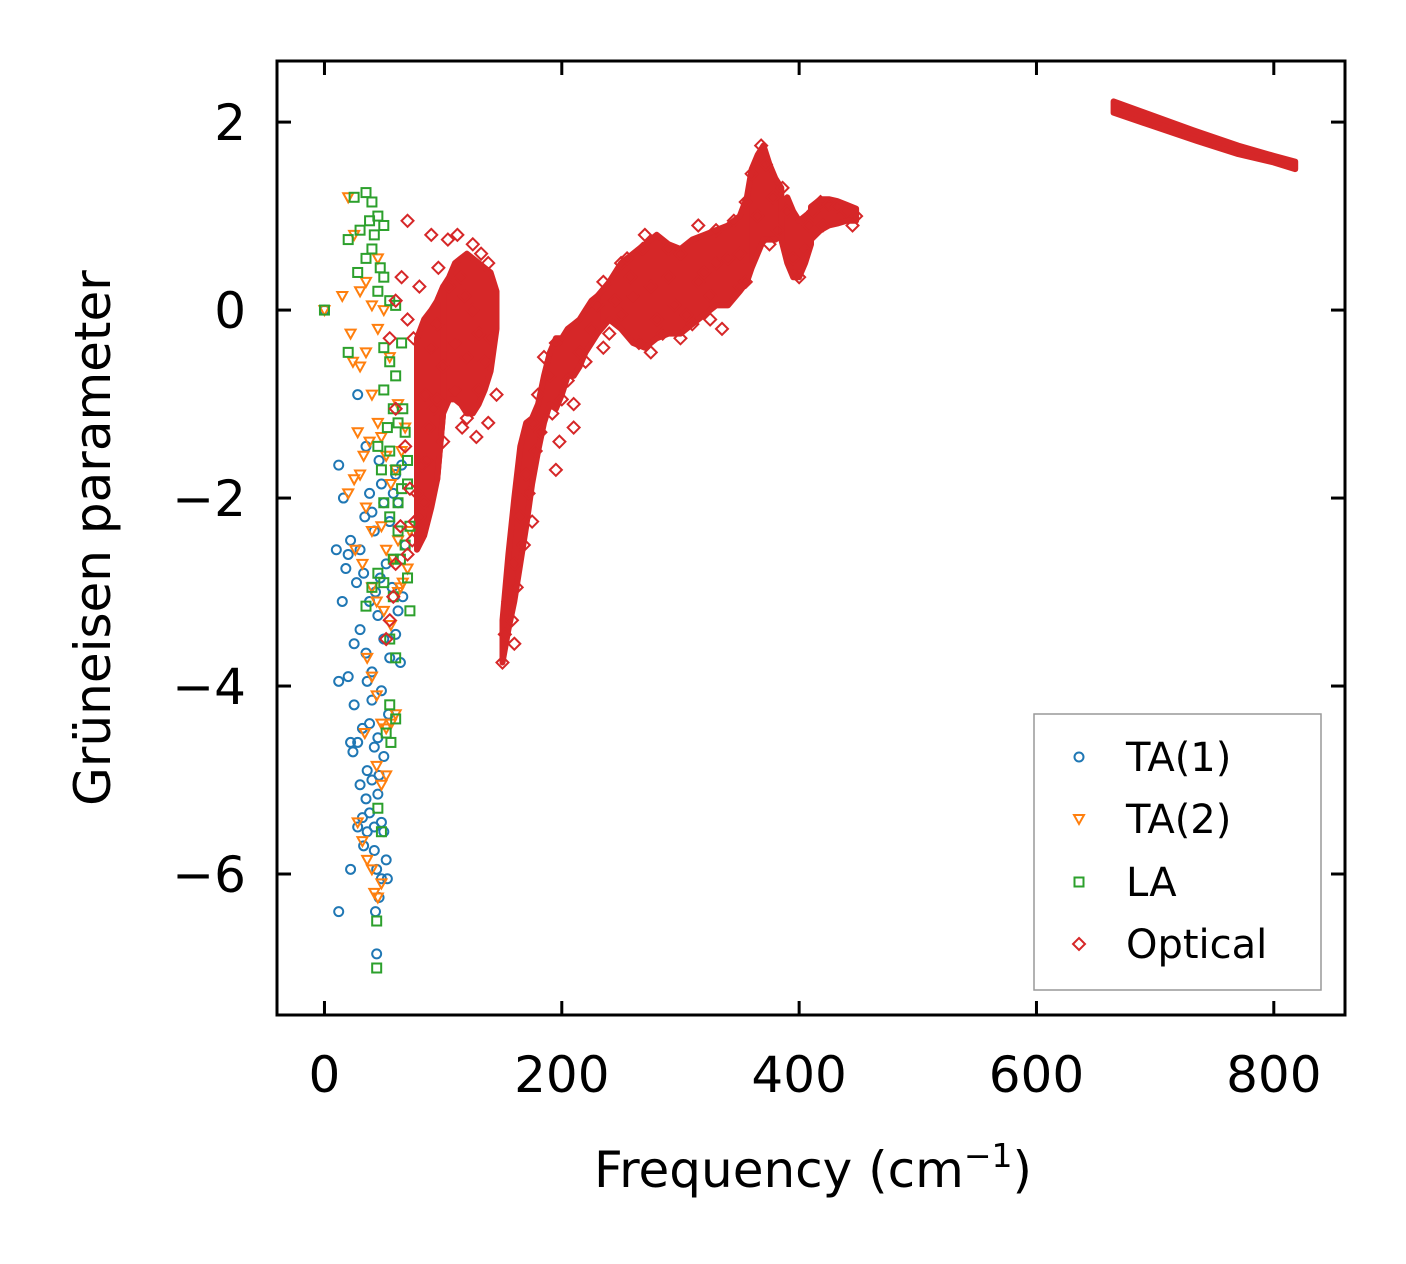 This screenshot has height=1264, width=1406. Describe the element at coordinates (1152, 758) in the screenshot. I see `legend-item: TA(1)` at that location.